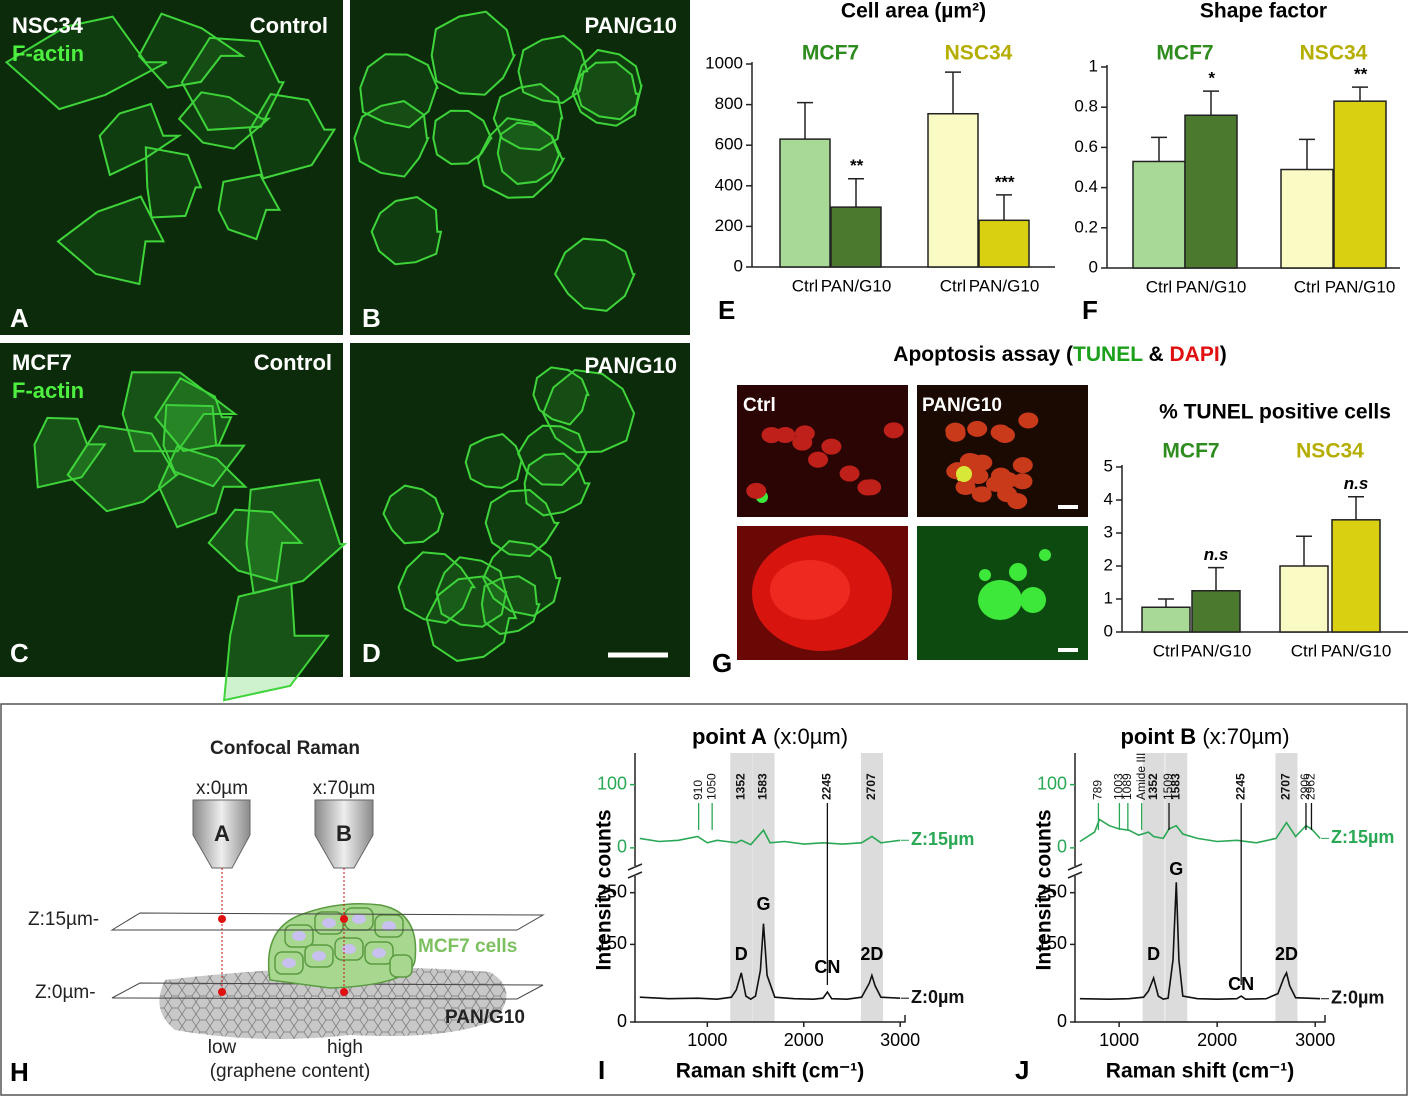 The width and height of the screenshot is (1410, 1097). I want to click on peak-name: 2D, so click(871, 954).